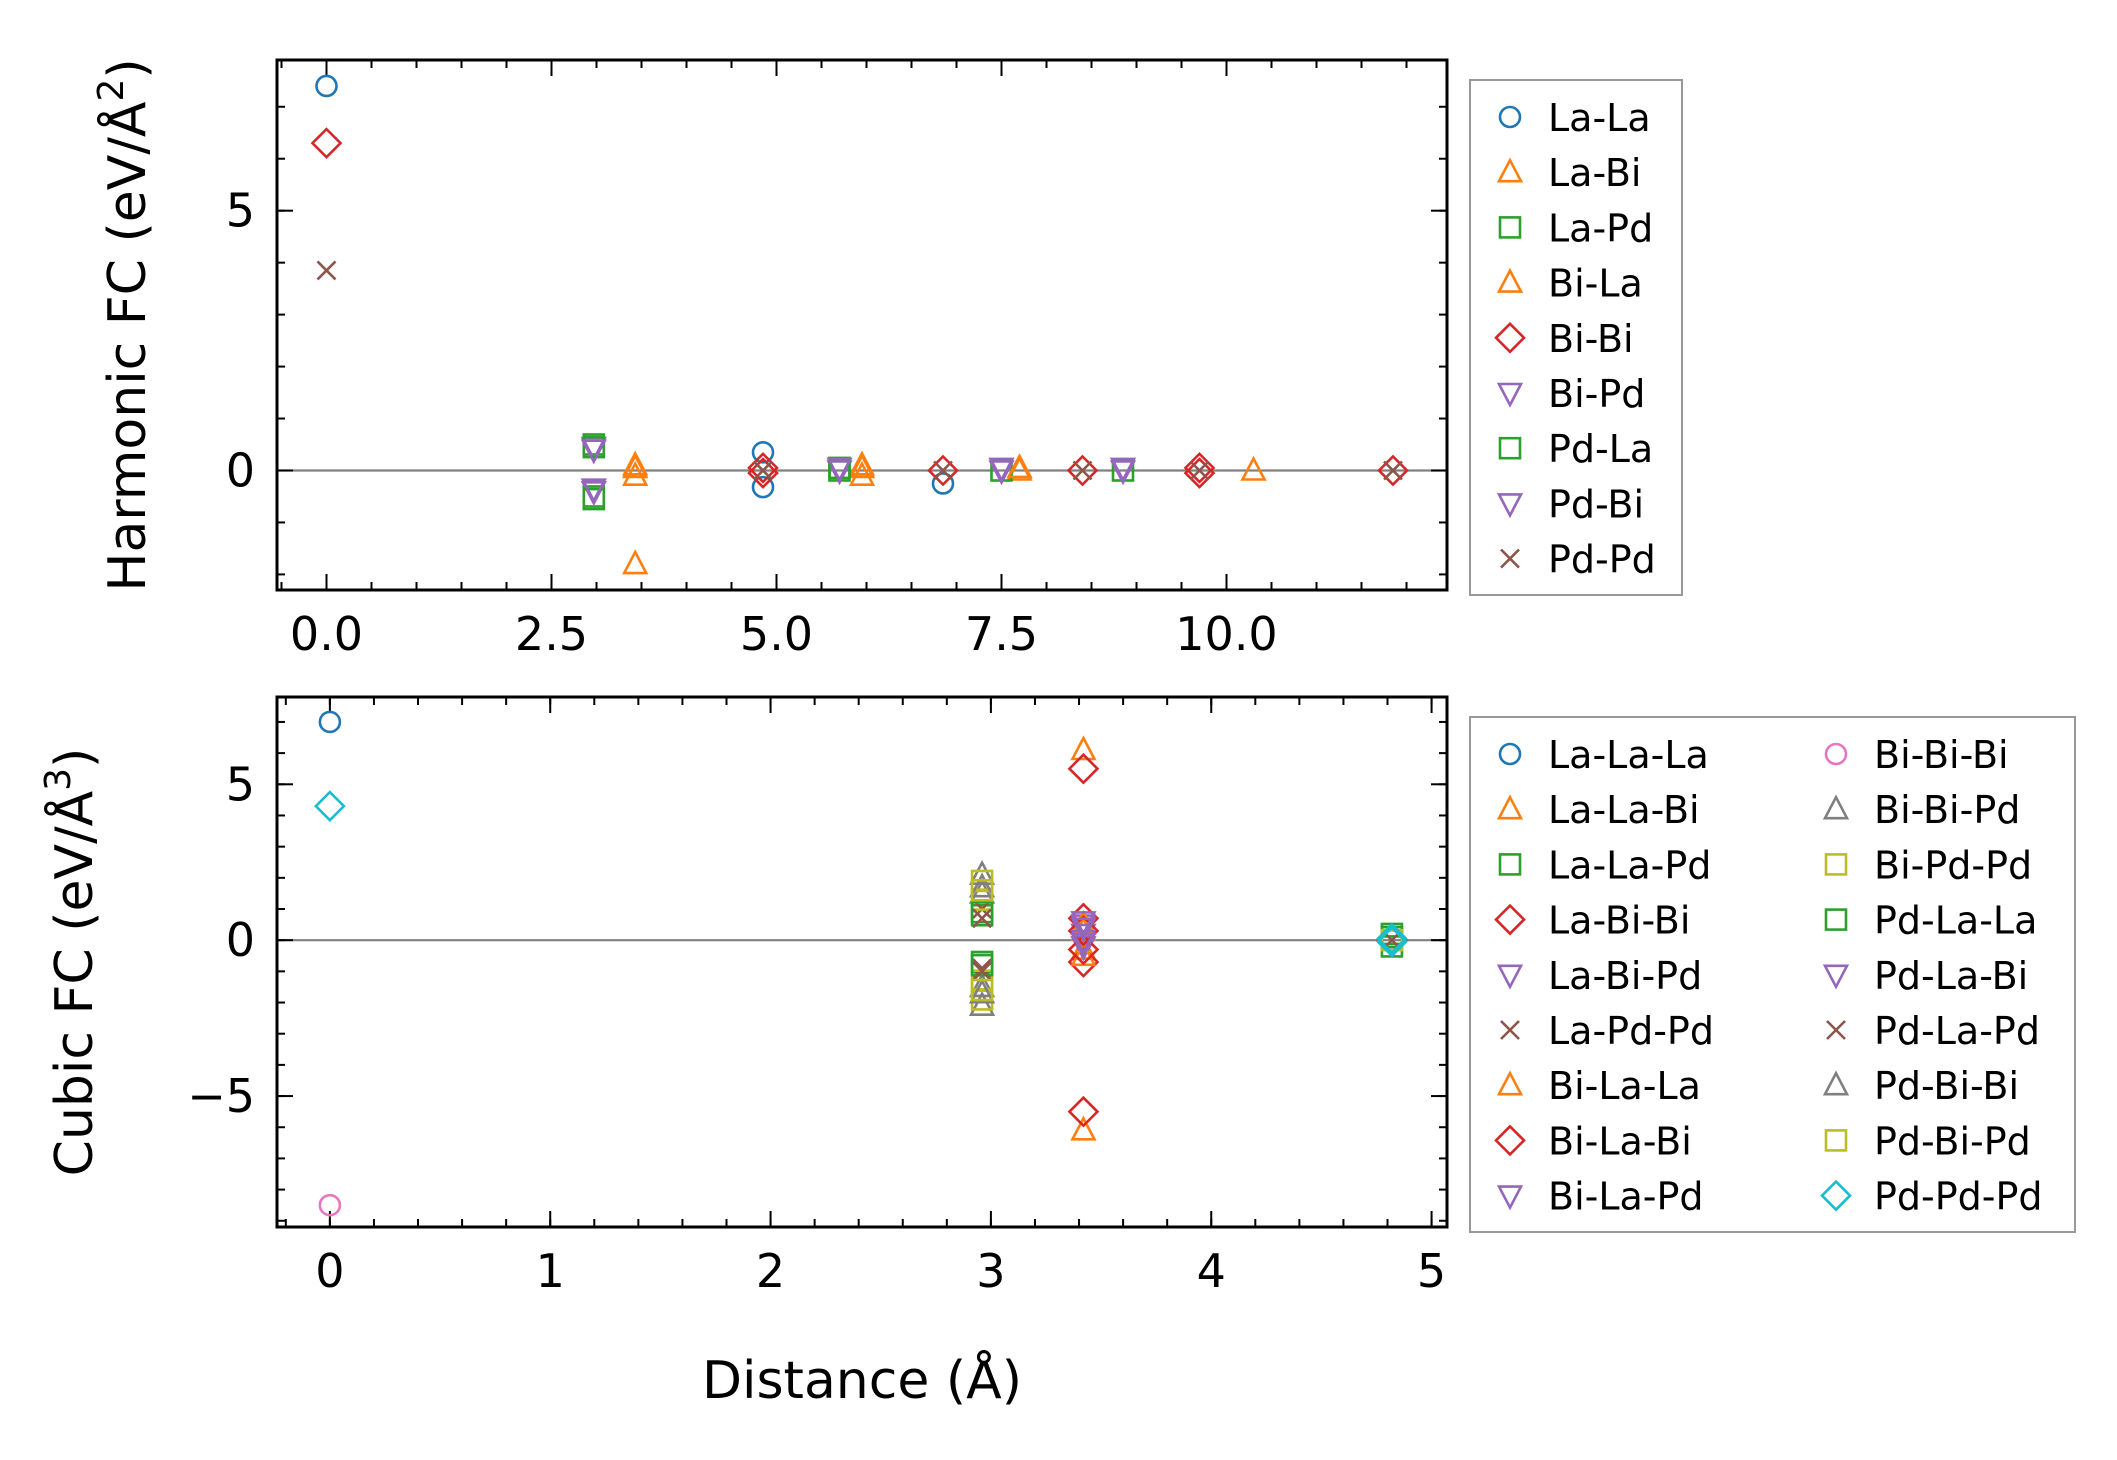  Describe the element at coordinates (1620, 1141) in the screenshot. I see `legend-entry-label: Bi-La-Bi` at that location.